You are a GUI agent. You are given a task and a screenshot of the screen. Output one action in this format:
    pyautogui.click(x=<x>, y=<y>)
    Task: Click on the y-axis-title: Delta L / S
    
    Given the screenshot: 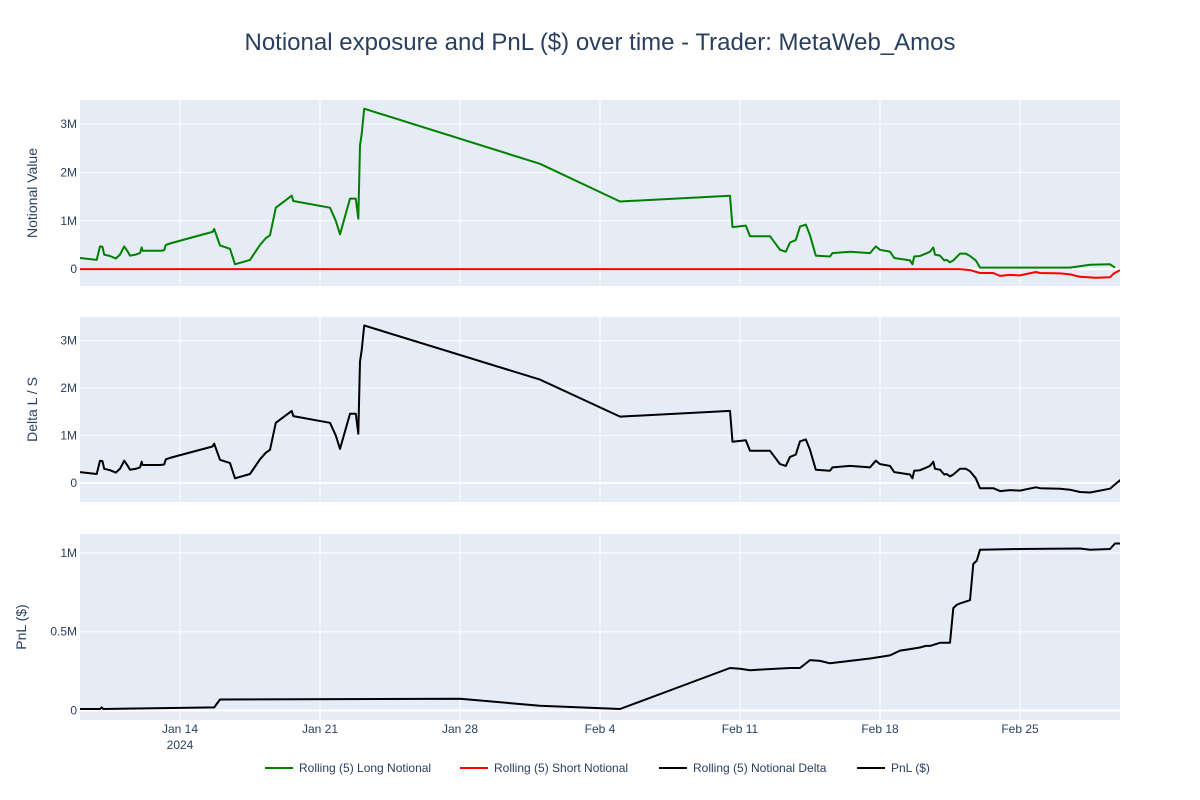 What is the action you would take?
    pyautogui.click(x=32, y=409)
    